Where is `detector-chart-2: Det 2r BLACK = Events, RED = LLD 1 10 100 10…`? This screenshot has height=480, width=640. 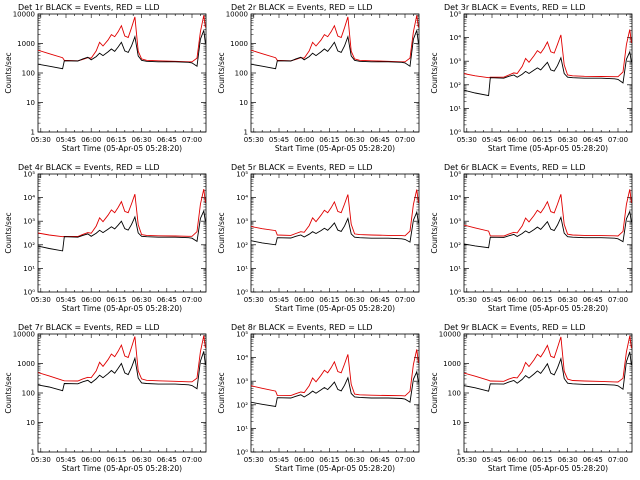
detector-chart-2: Det 2r BLACK = Events, RED = LLD 1 10 100 10… is located at coordinates (318, 78).